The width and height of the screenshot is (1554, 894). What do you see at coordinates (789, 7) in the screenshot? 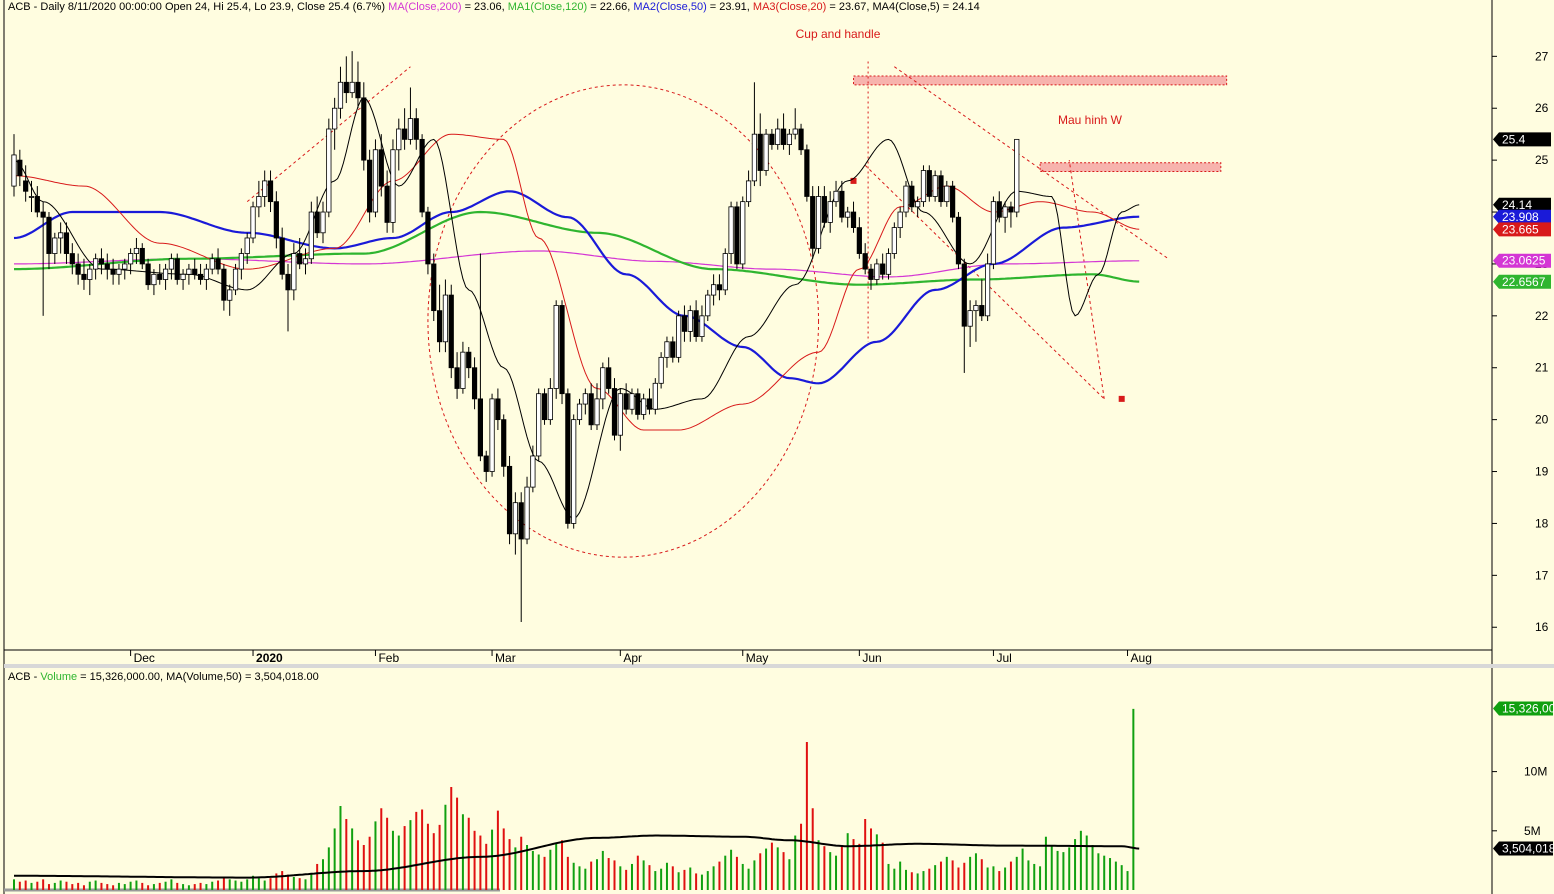
I see `header-ma20-label: MA3(Close,20)` at bounding box center [789, 7].